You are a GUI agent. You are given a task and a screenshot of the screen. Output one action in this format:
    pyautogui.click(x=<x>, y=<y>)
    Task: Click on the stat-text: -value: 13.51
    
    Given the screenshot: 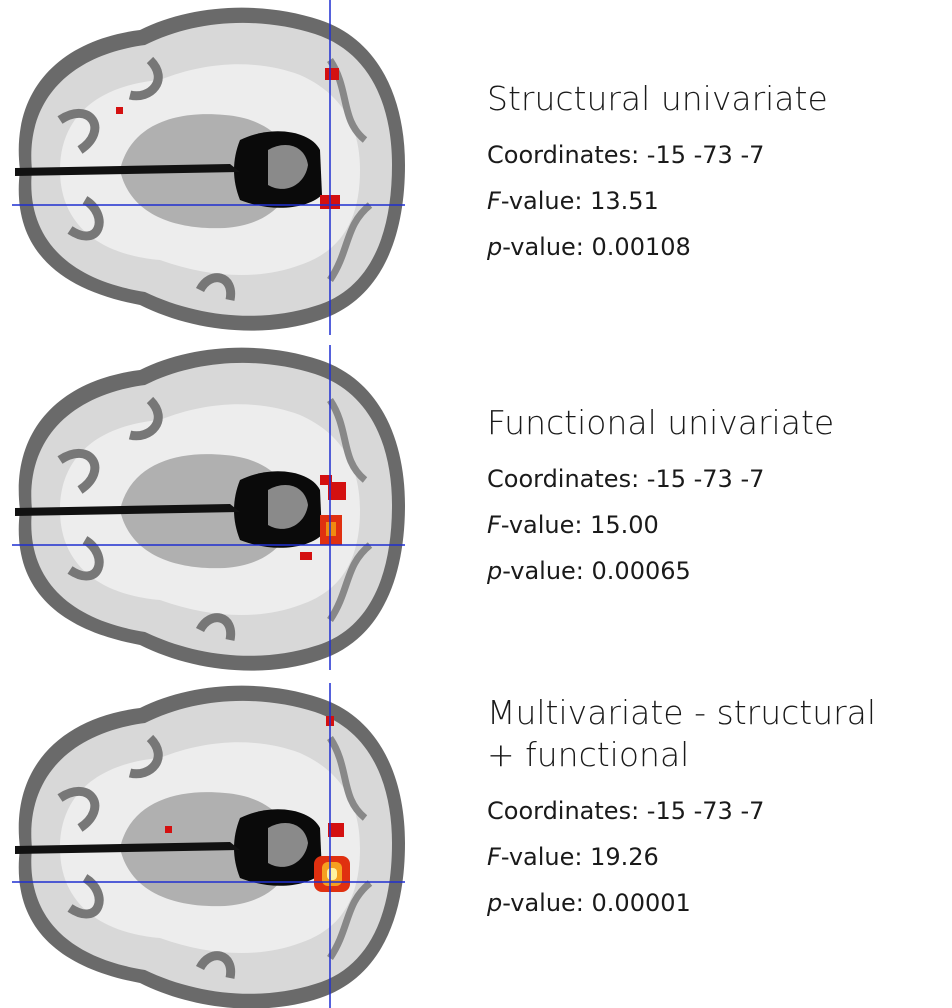 What is the action you would take?
    pyautogui.click(x=579, y=201)
    